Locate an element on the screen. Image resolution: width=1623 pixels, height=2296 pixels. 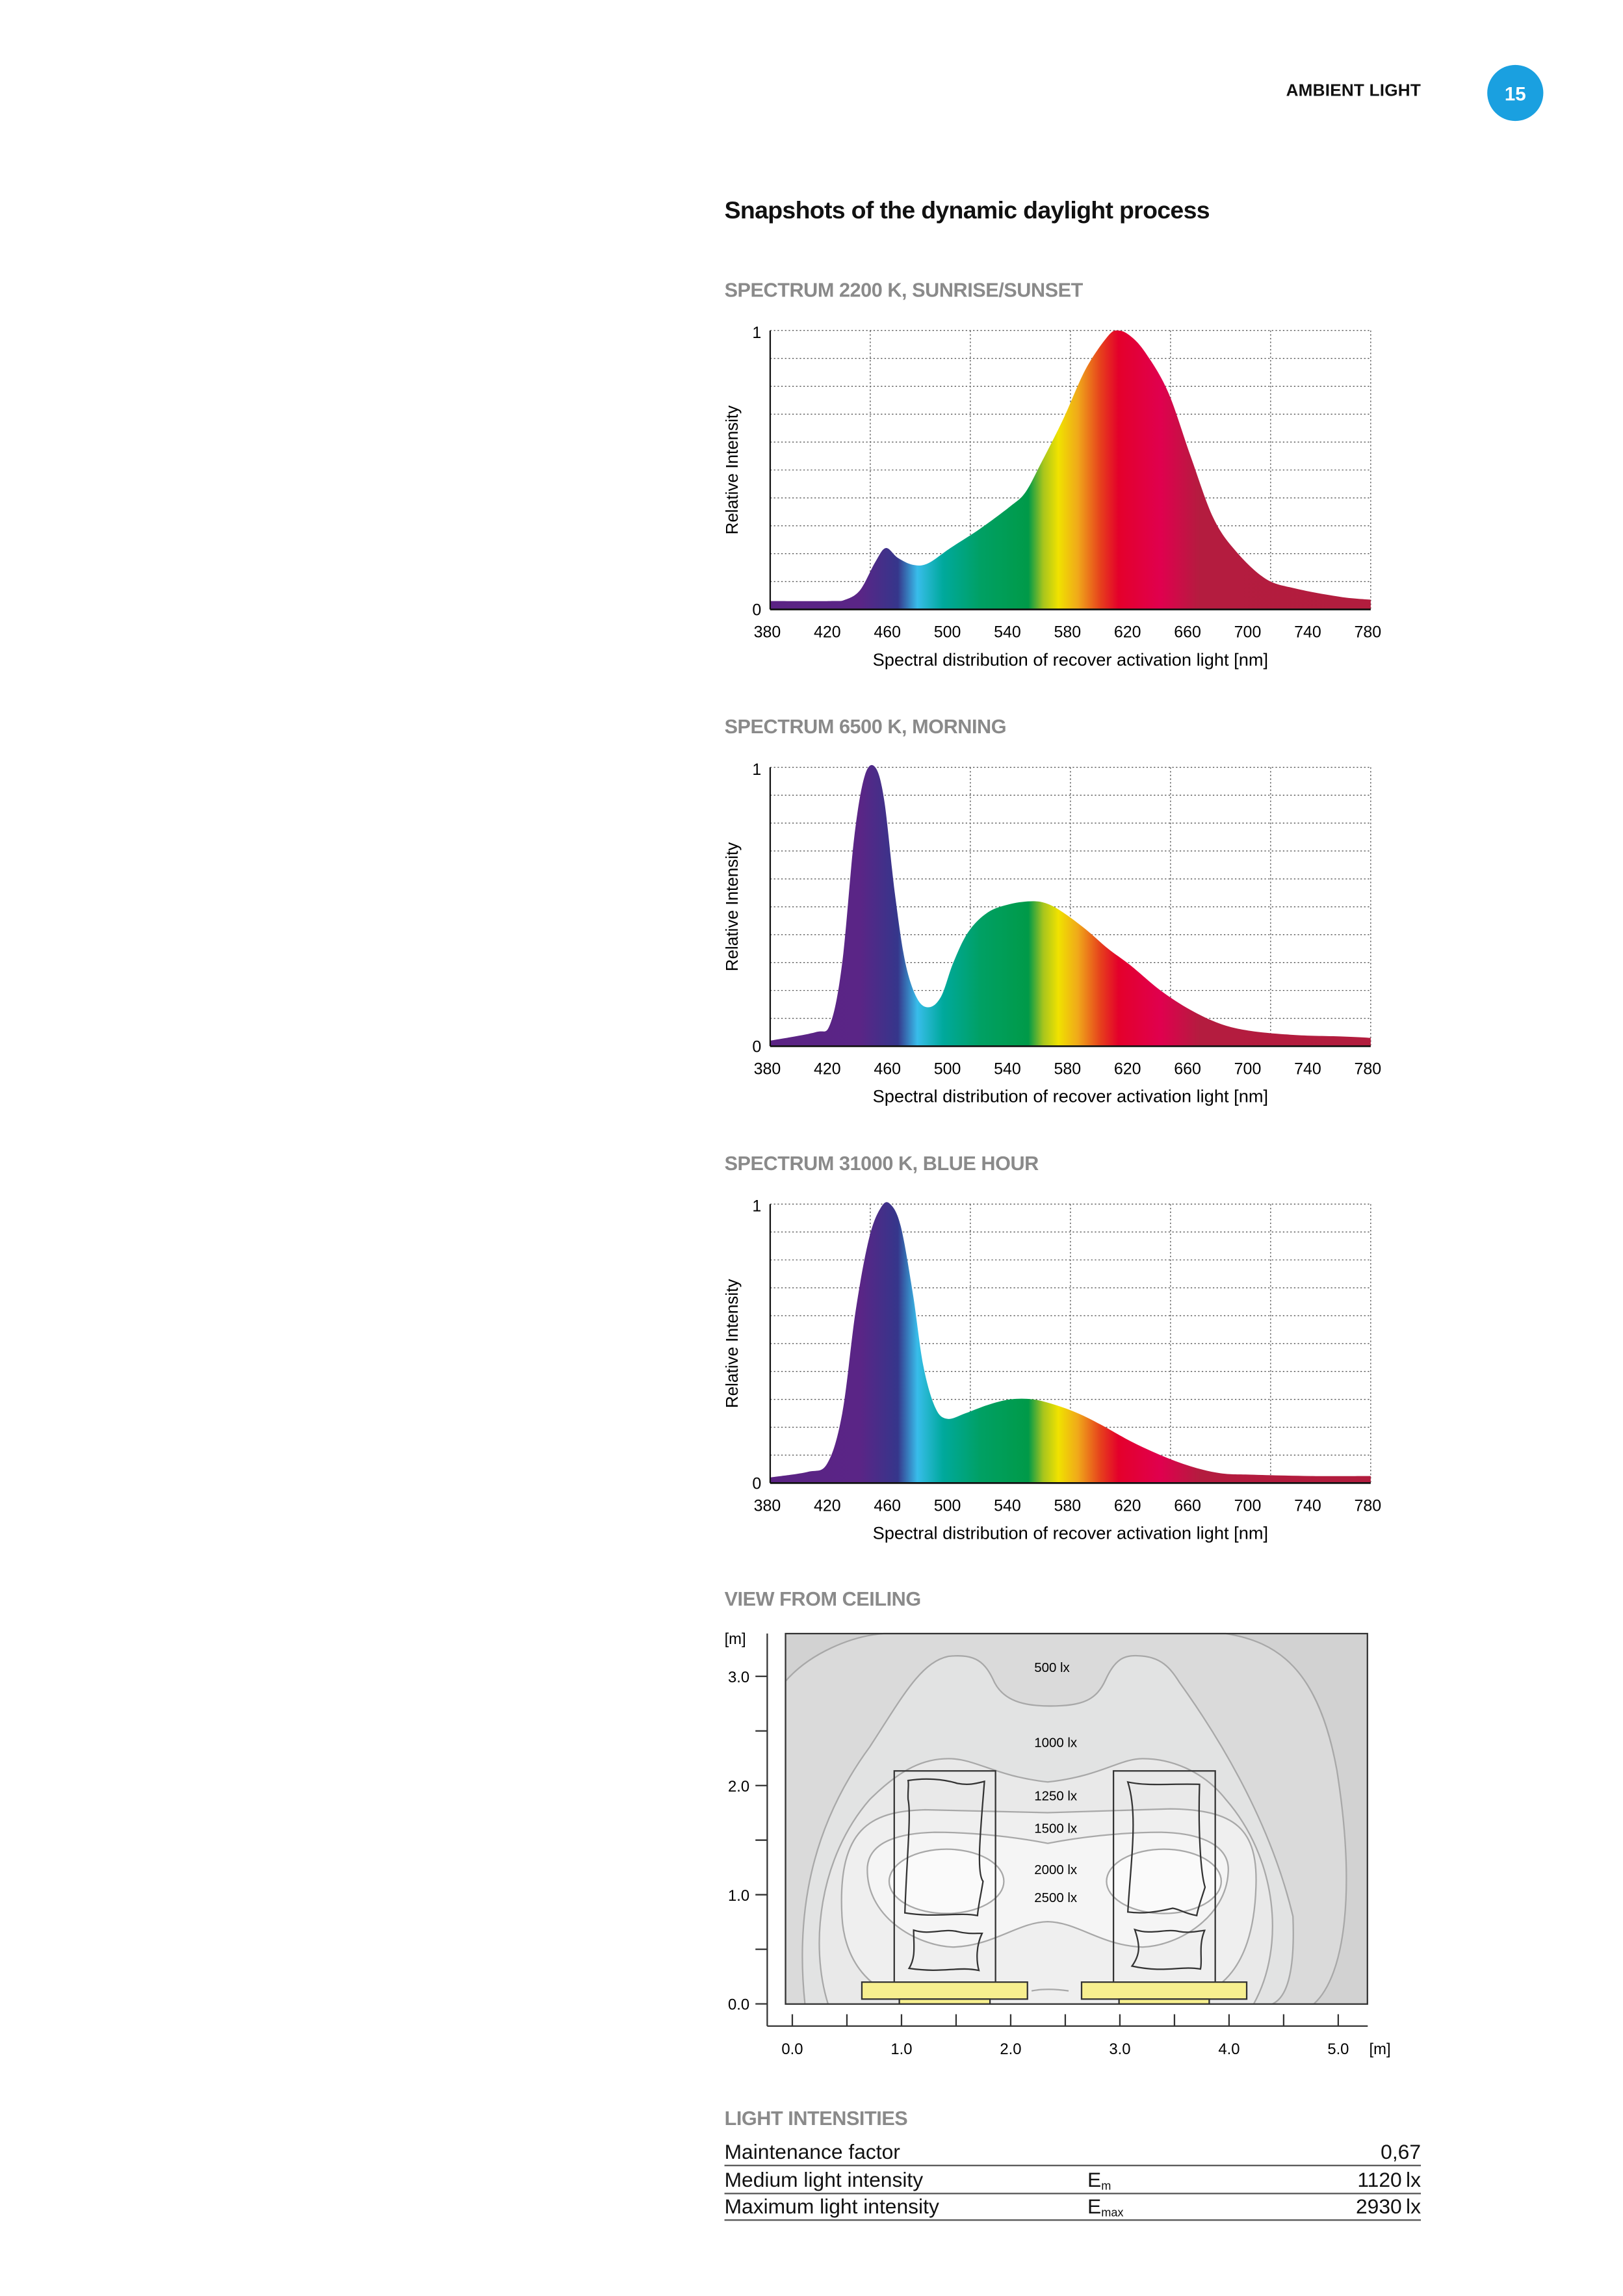
ceiling-axes is located at coordinates (1061, 1830).